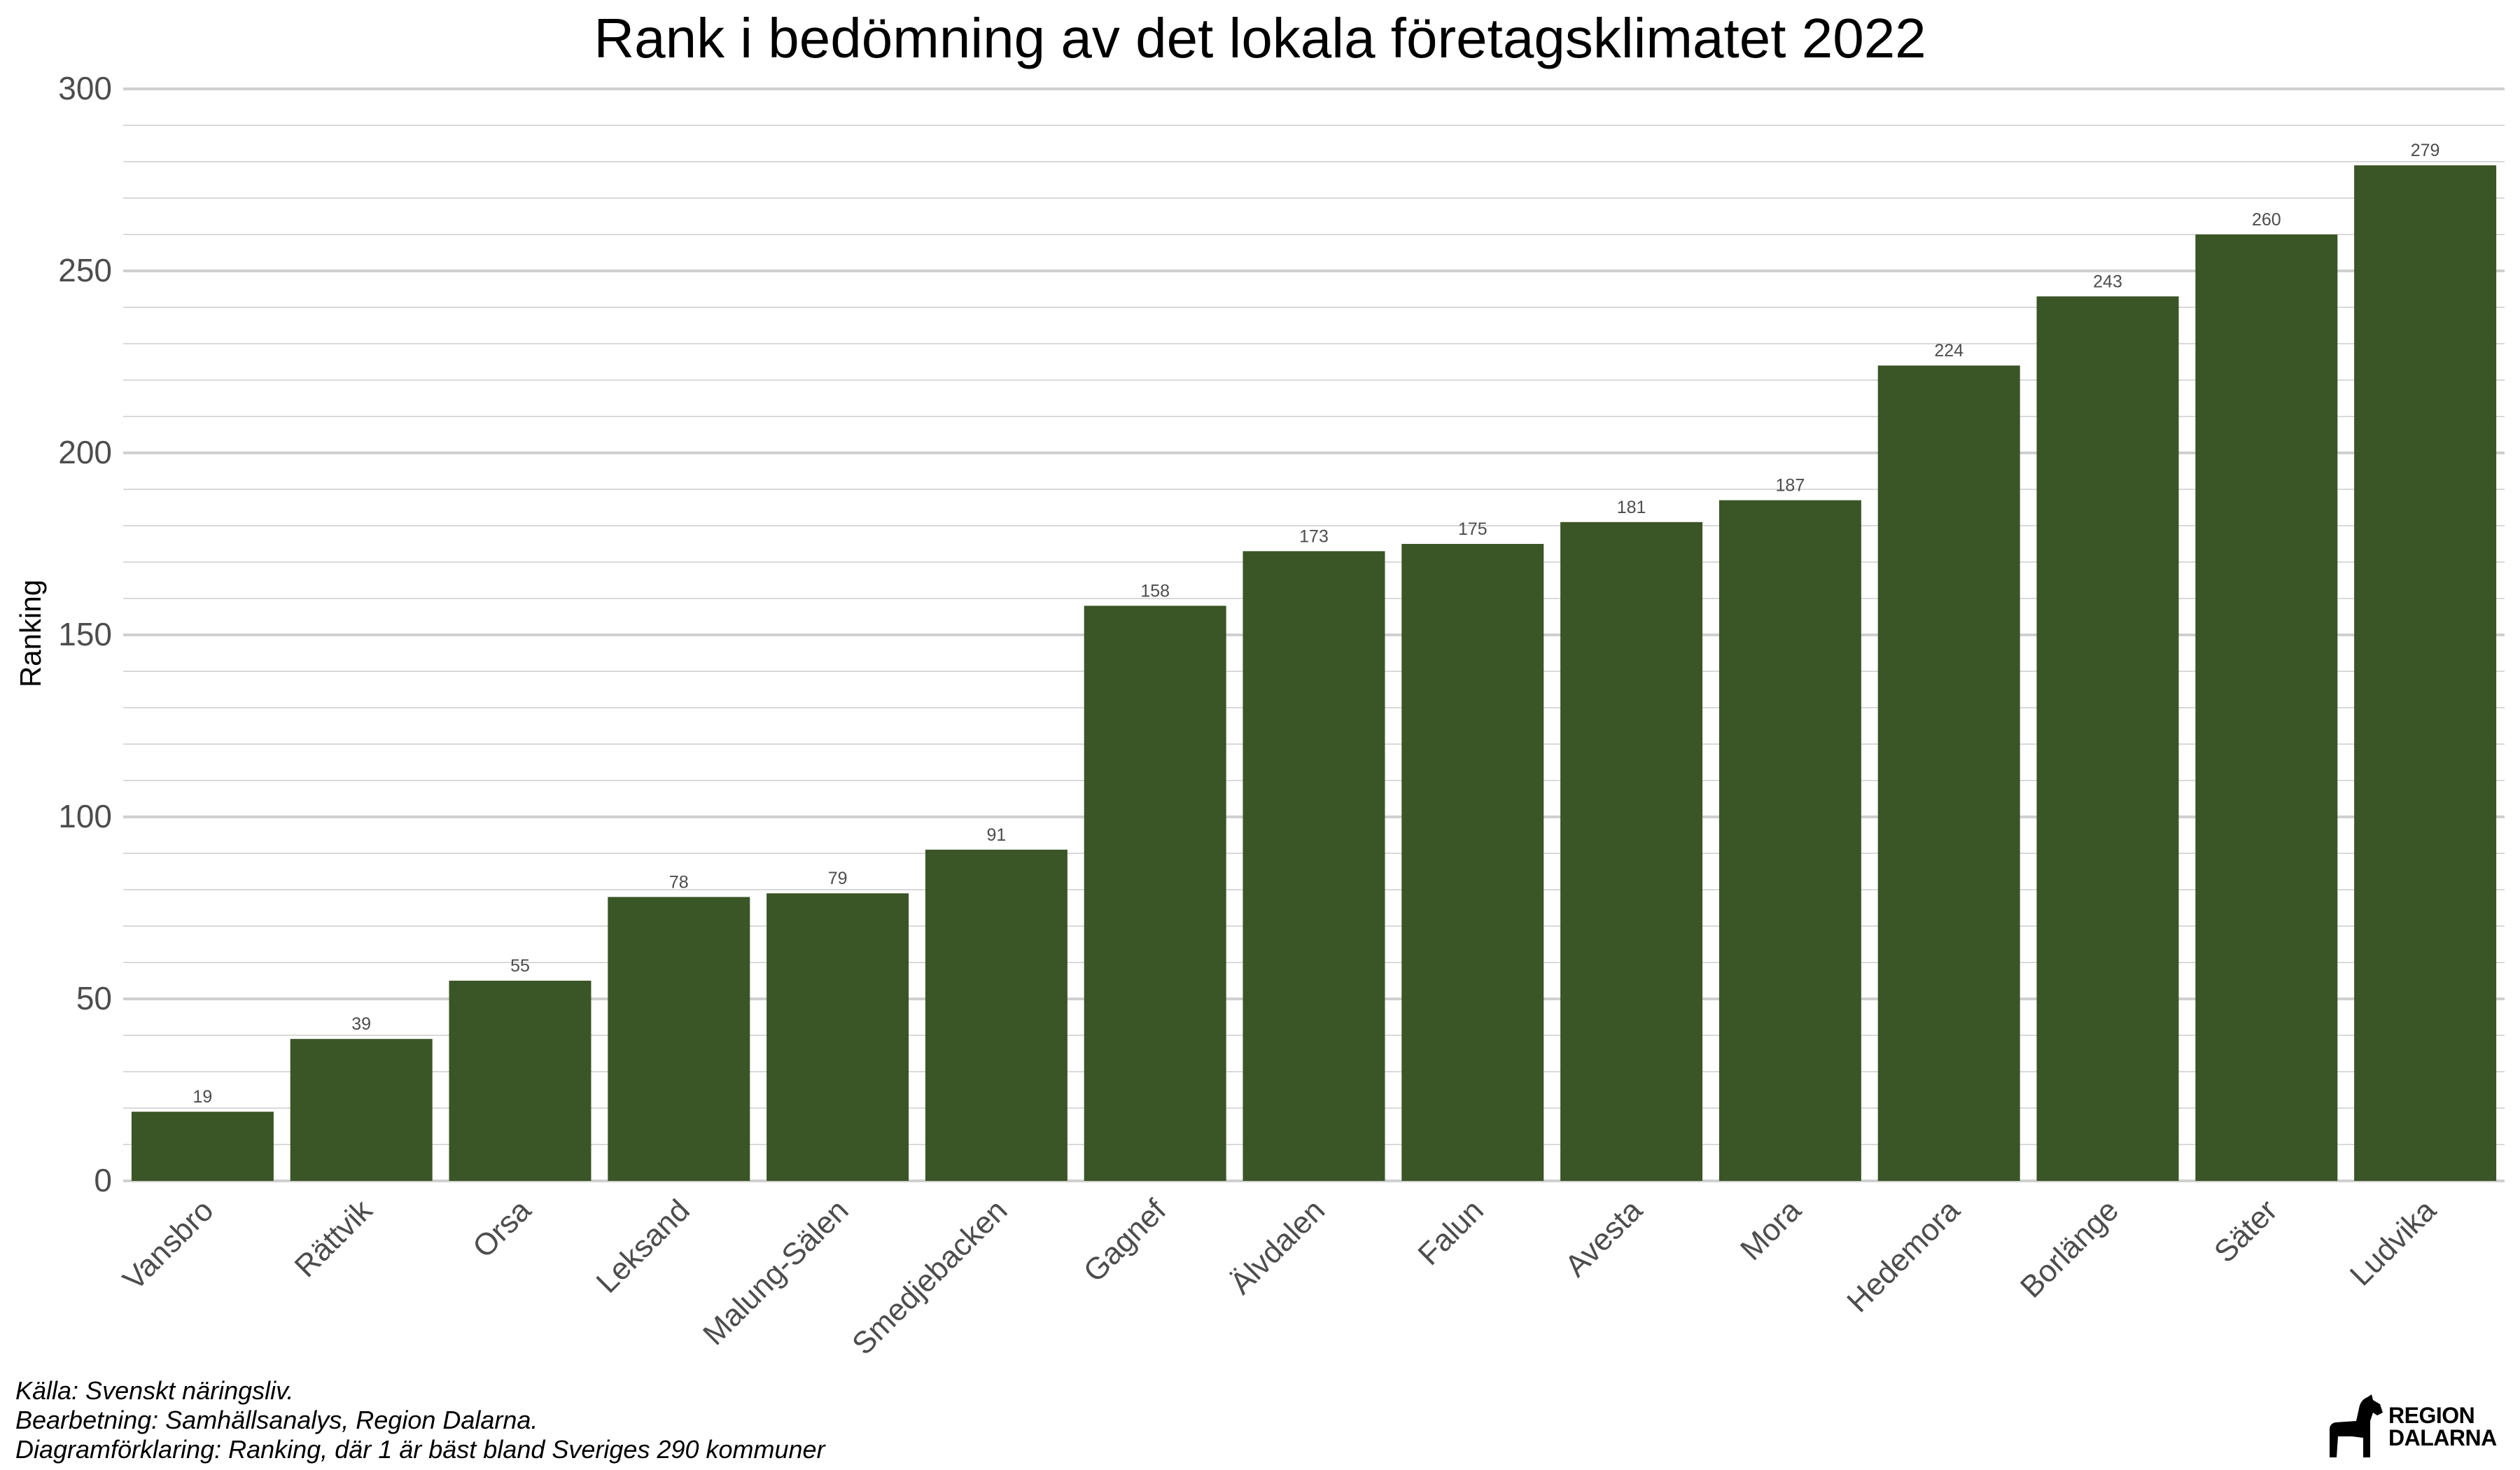 Image resolution: width=2520 pixels, height=1470 pixels. What do you see at coordinates (85, 452) in the screenshot?
I see `y-tick-label: 200` at bounding box center [85, 452].